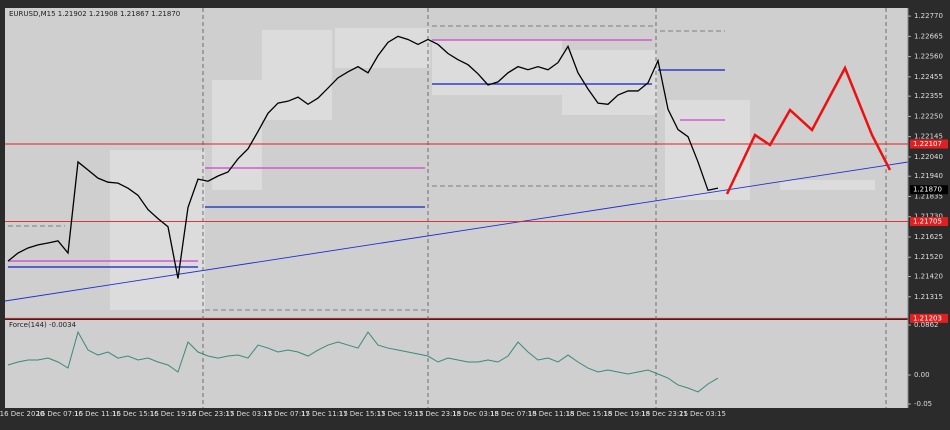  Describe the element at coordinates (923, 404) in the screenshot. I see `y-tick-label: -0.05` at that location.